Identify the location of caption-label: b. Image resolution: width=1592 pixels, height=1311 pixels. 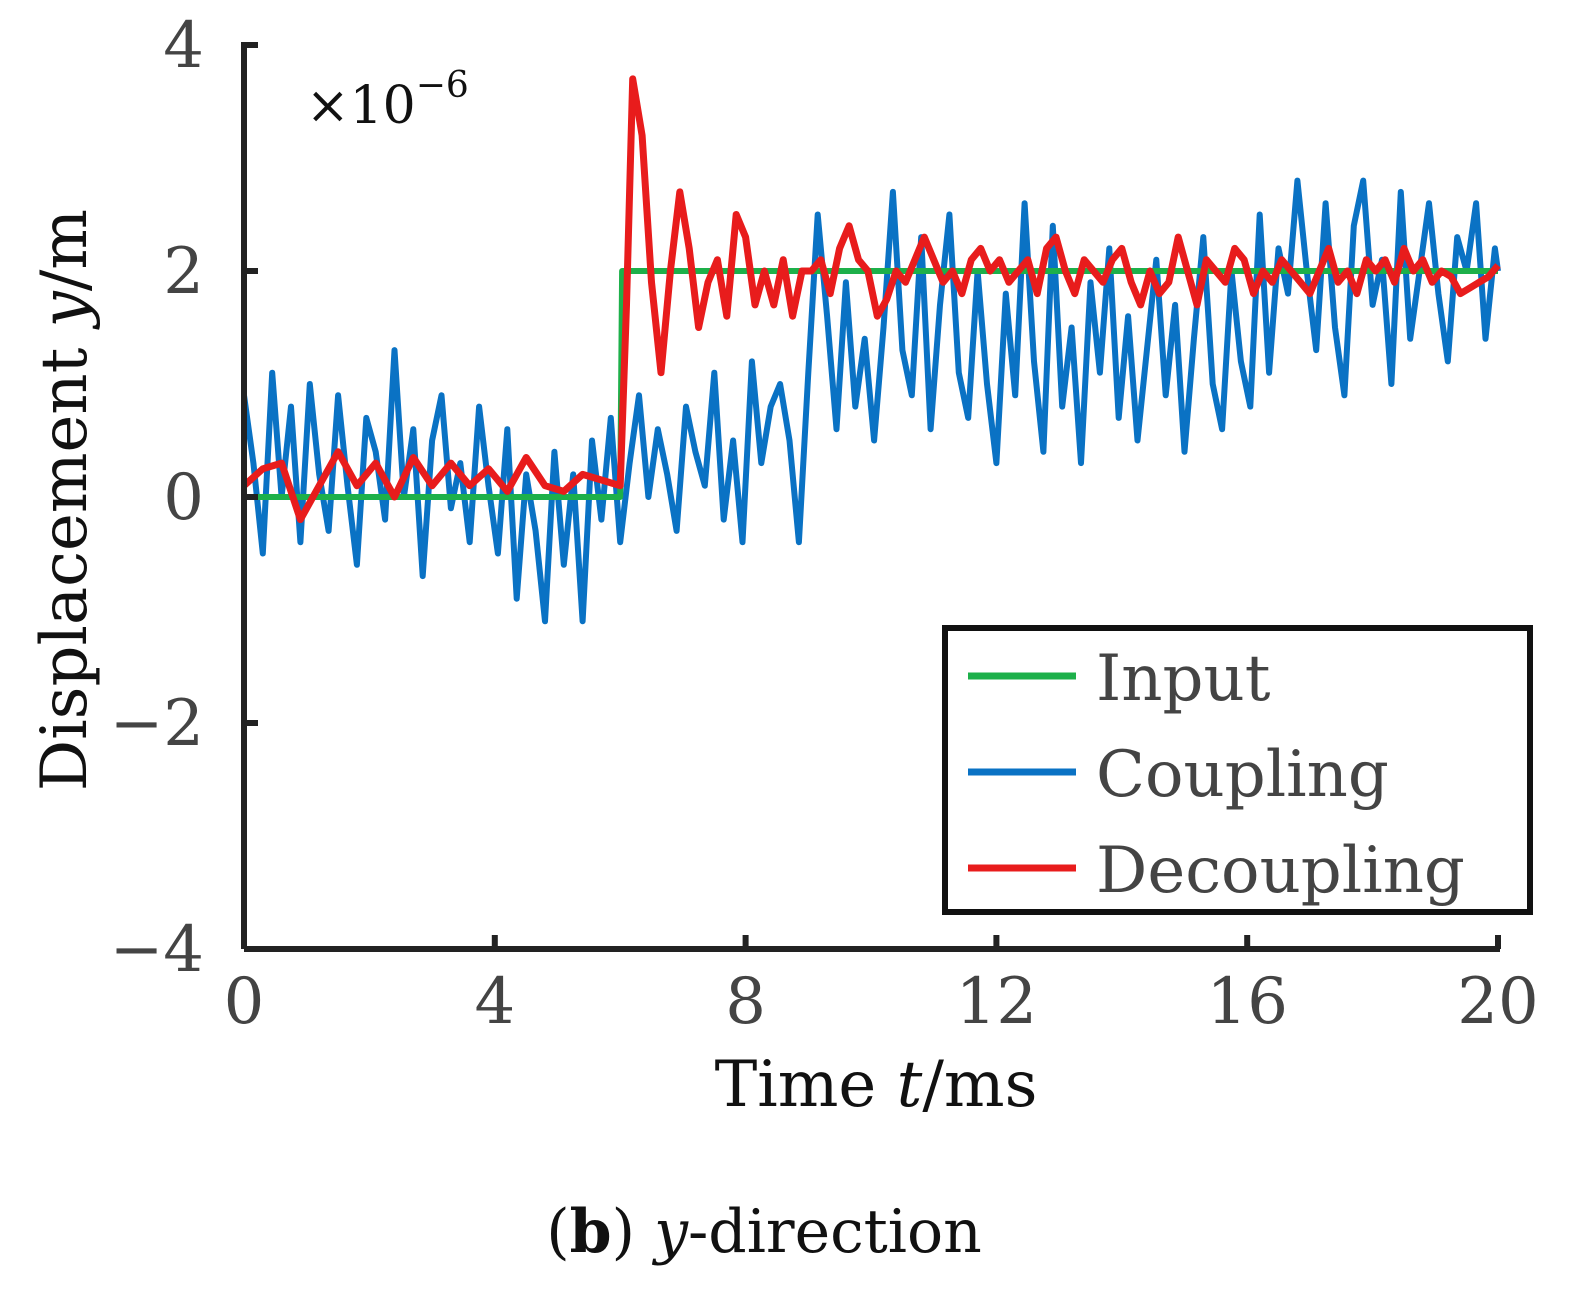
(591, 1232).